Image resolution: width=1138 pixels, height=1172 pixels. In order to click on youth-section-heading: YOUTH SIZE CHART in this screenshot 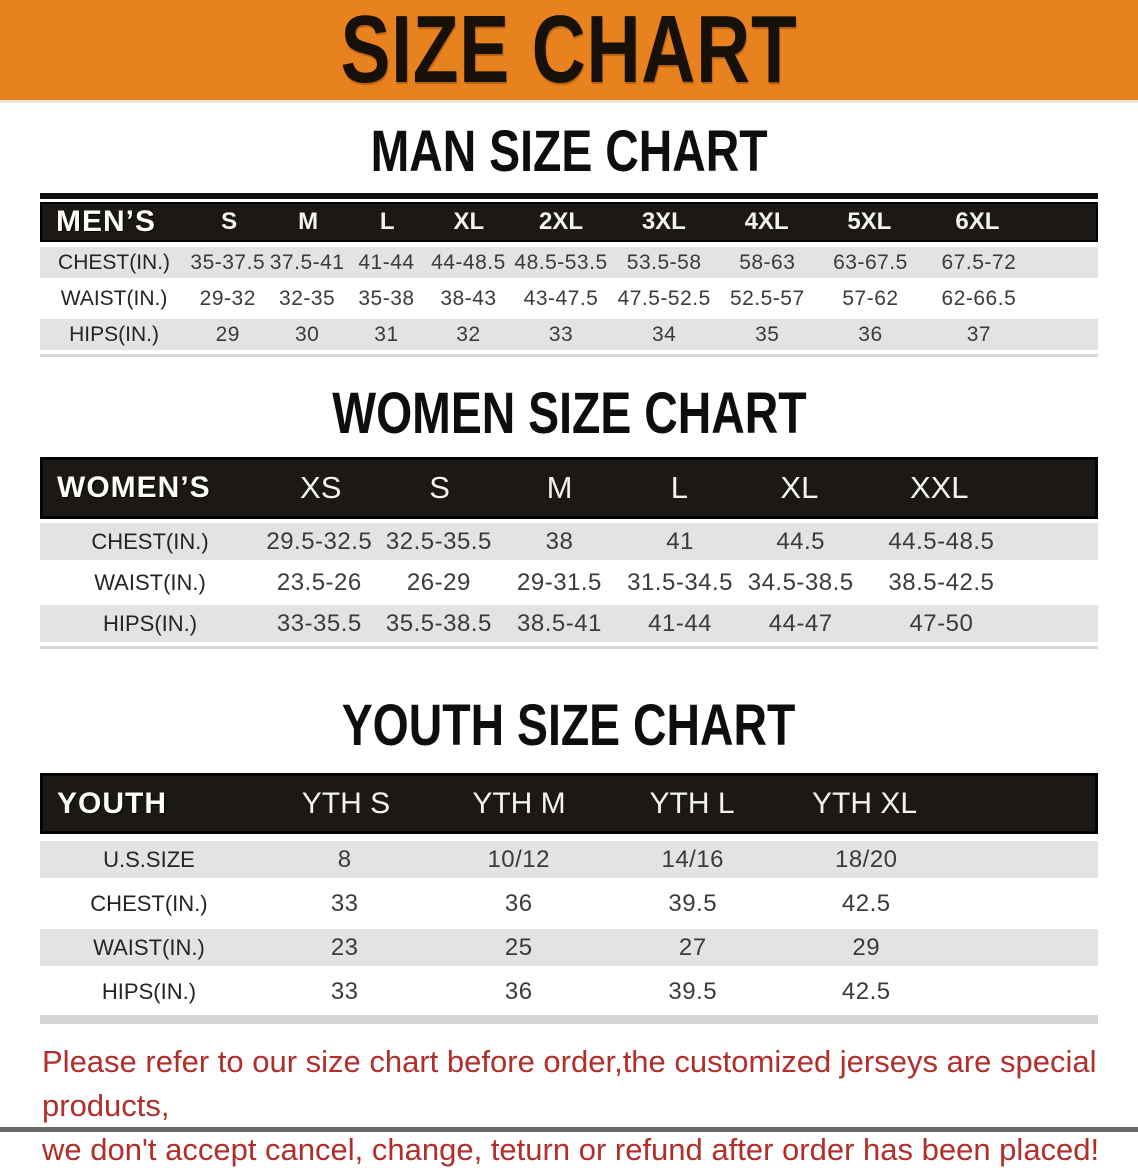, I will do `click(569, 726)`.